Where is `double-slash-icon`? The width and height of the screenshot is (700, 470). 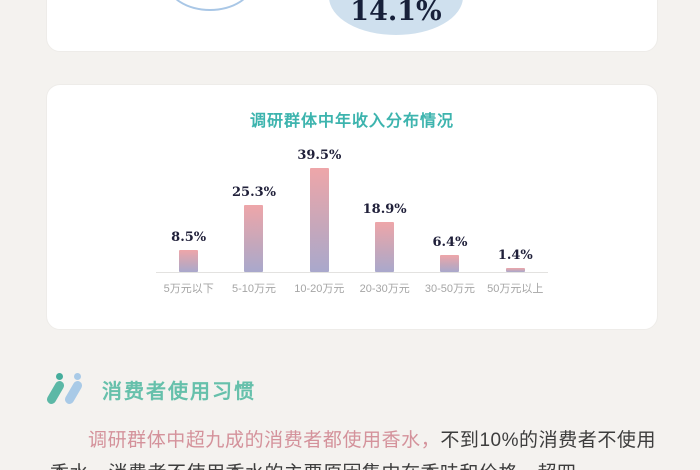 double-slash-icon is located at coordinates (66, 389).